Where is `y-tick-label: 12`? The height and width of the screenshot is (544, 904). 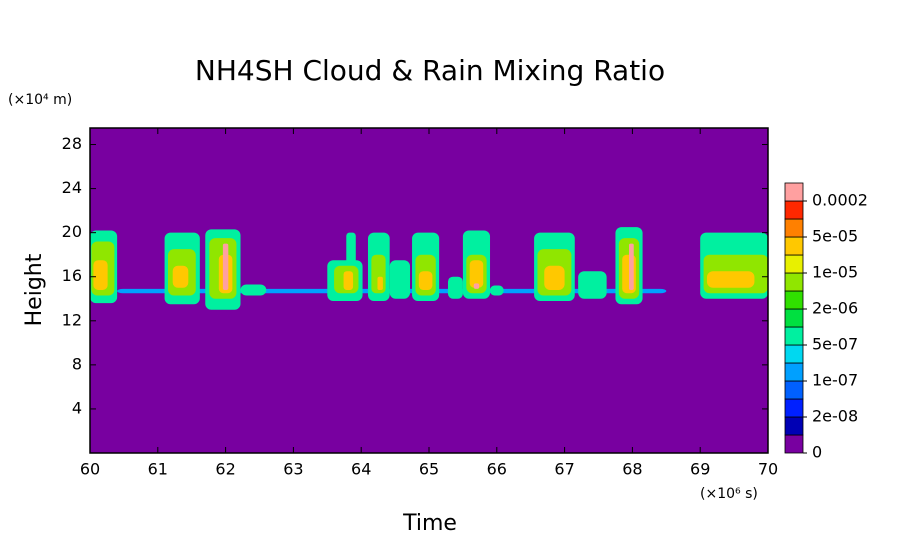 y-tick-label: 12 is located at coordinates (72, 319).